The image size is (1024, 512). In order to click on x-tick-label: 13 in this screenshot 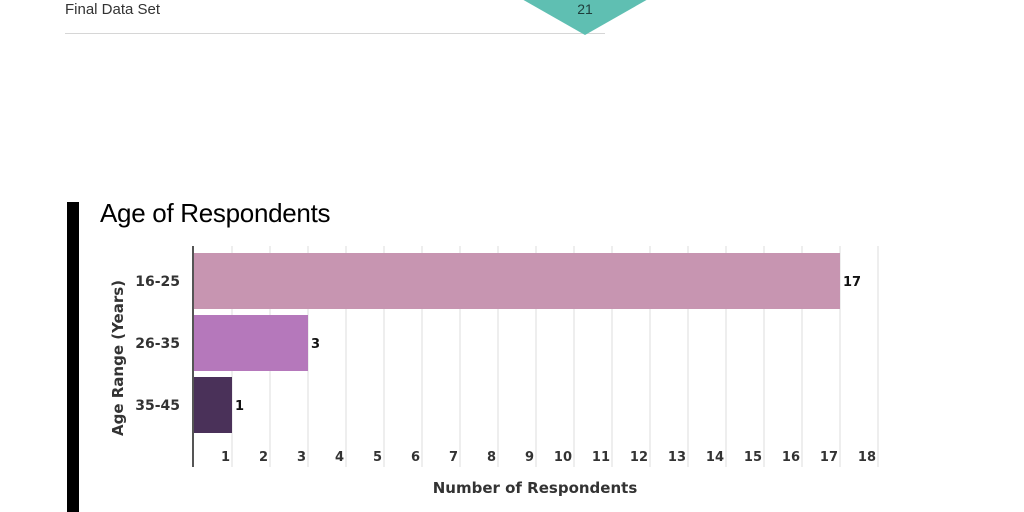, I will do `click(677, 457)`.